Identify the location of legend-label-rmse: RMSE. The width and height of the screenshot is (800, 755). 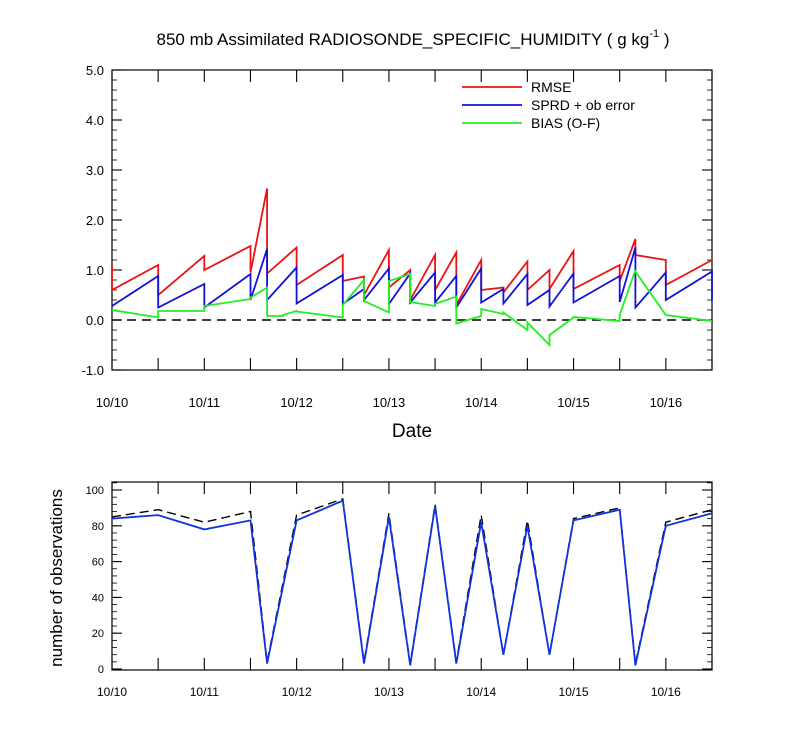
(551, 87).